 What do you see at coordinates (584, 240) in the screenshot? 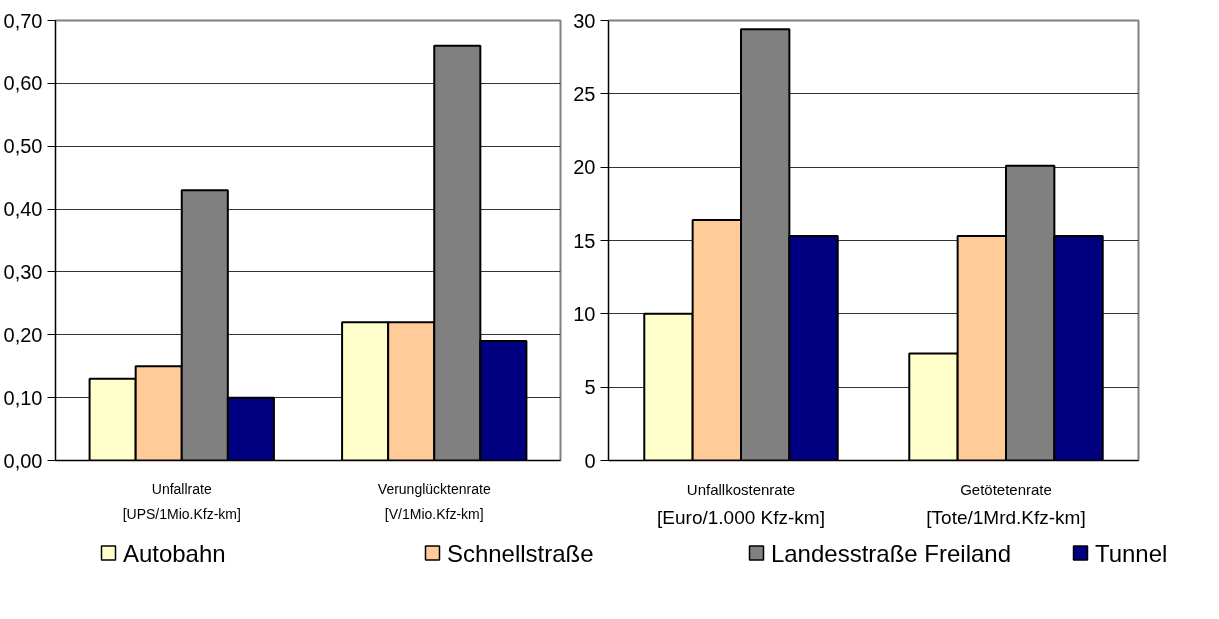
I see `y-tick-label: 15` at bounding box center [584, 240].